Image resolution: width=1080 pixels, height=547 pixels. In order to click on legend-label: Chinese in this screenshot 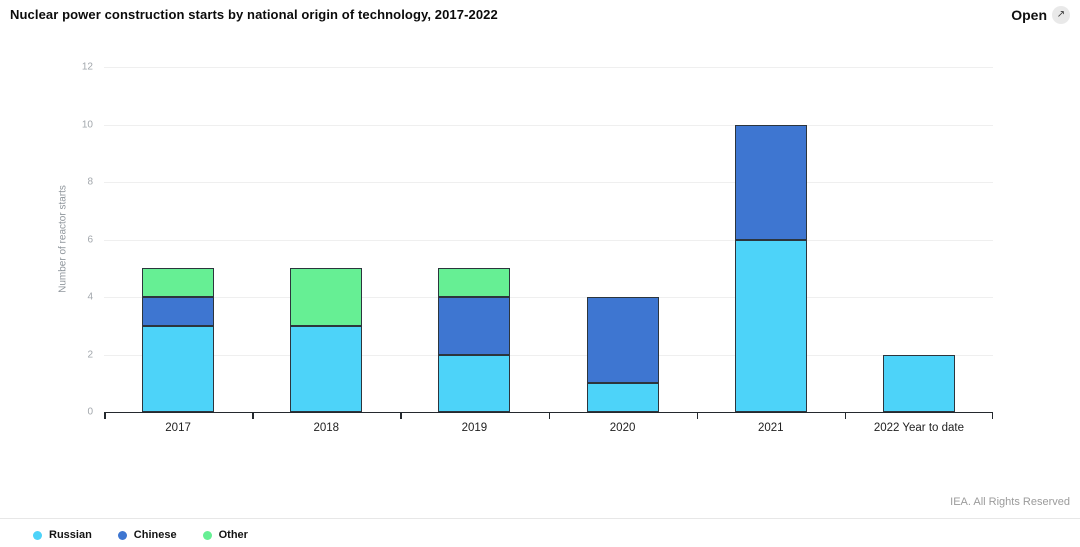, I will do `click(155, 535)`.